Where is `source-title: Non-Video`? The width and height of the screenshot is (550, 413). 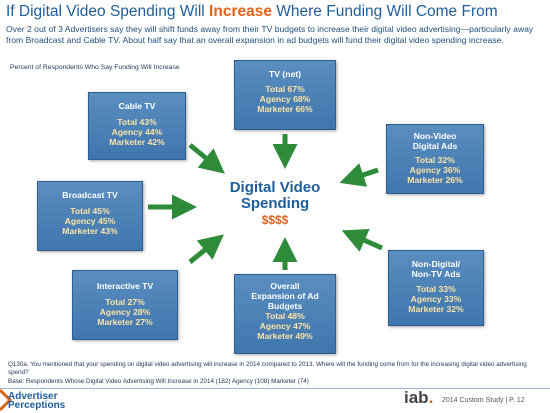
source-title: Non-Video is located at coordinates (435, 136).